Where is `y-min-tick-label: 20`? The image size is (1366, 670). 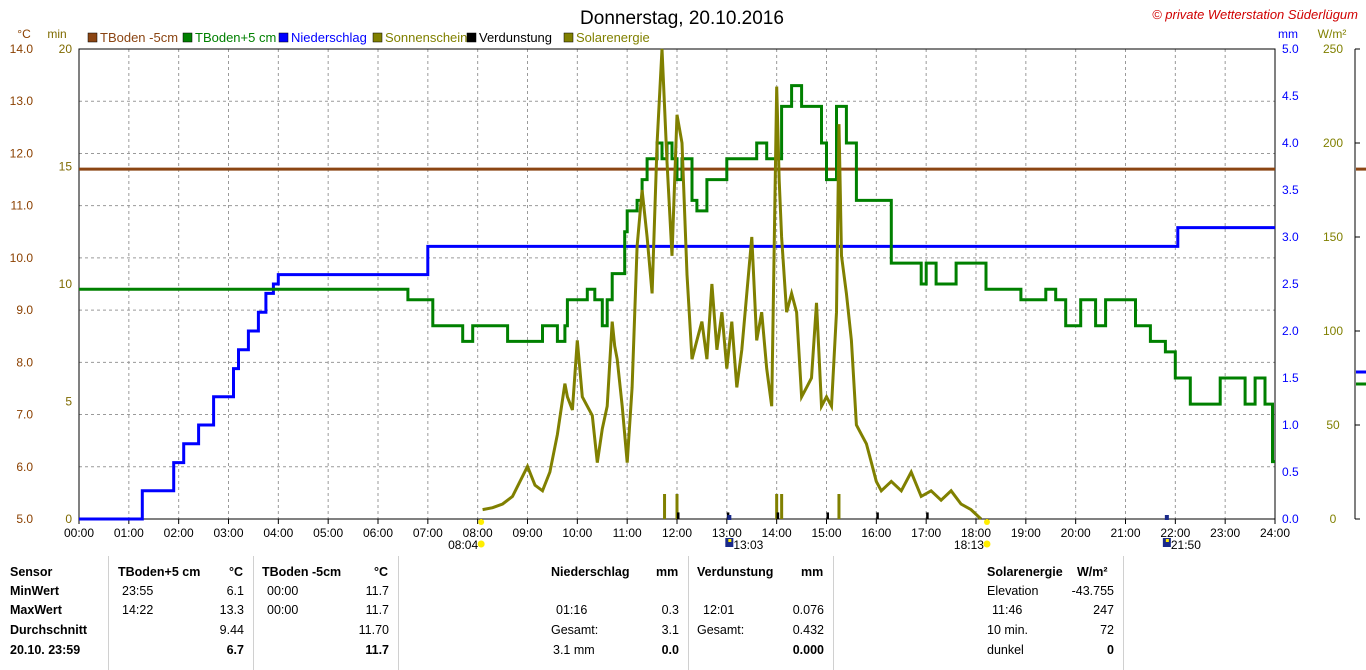 y-min-tick-label: 20 is located at coordinates (66, 49).